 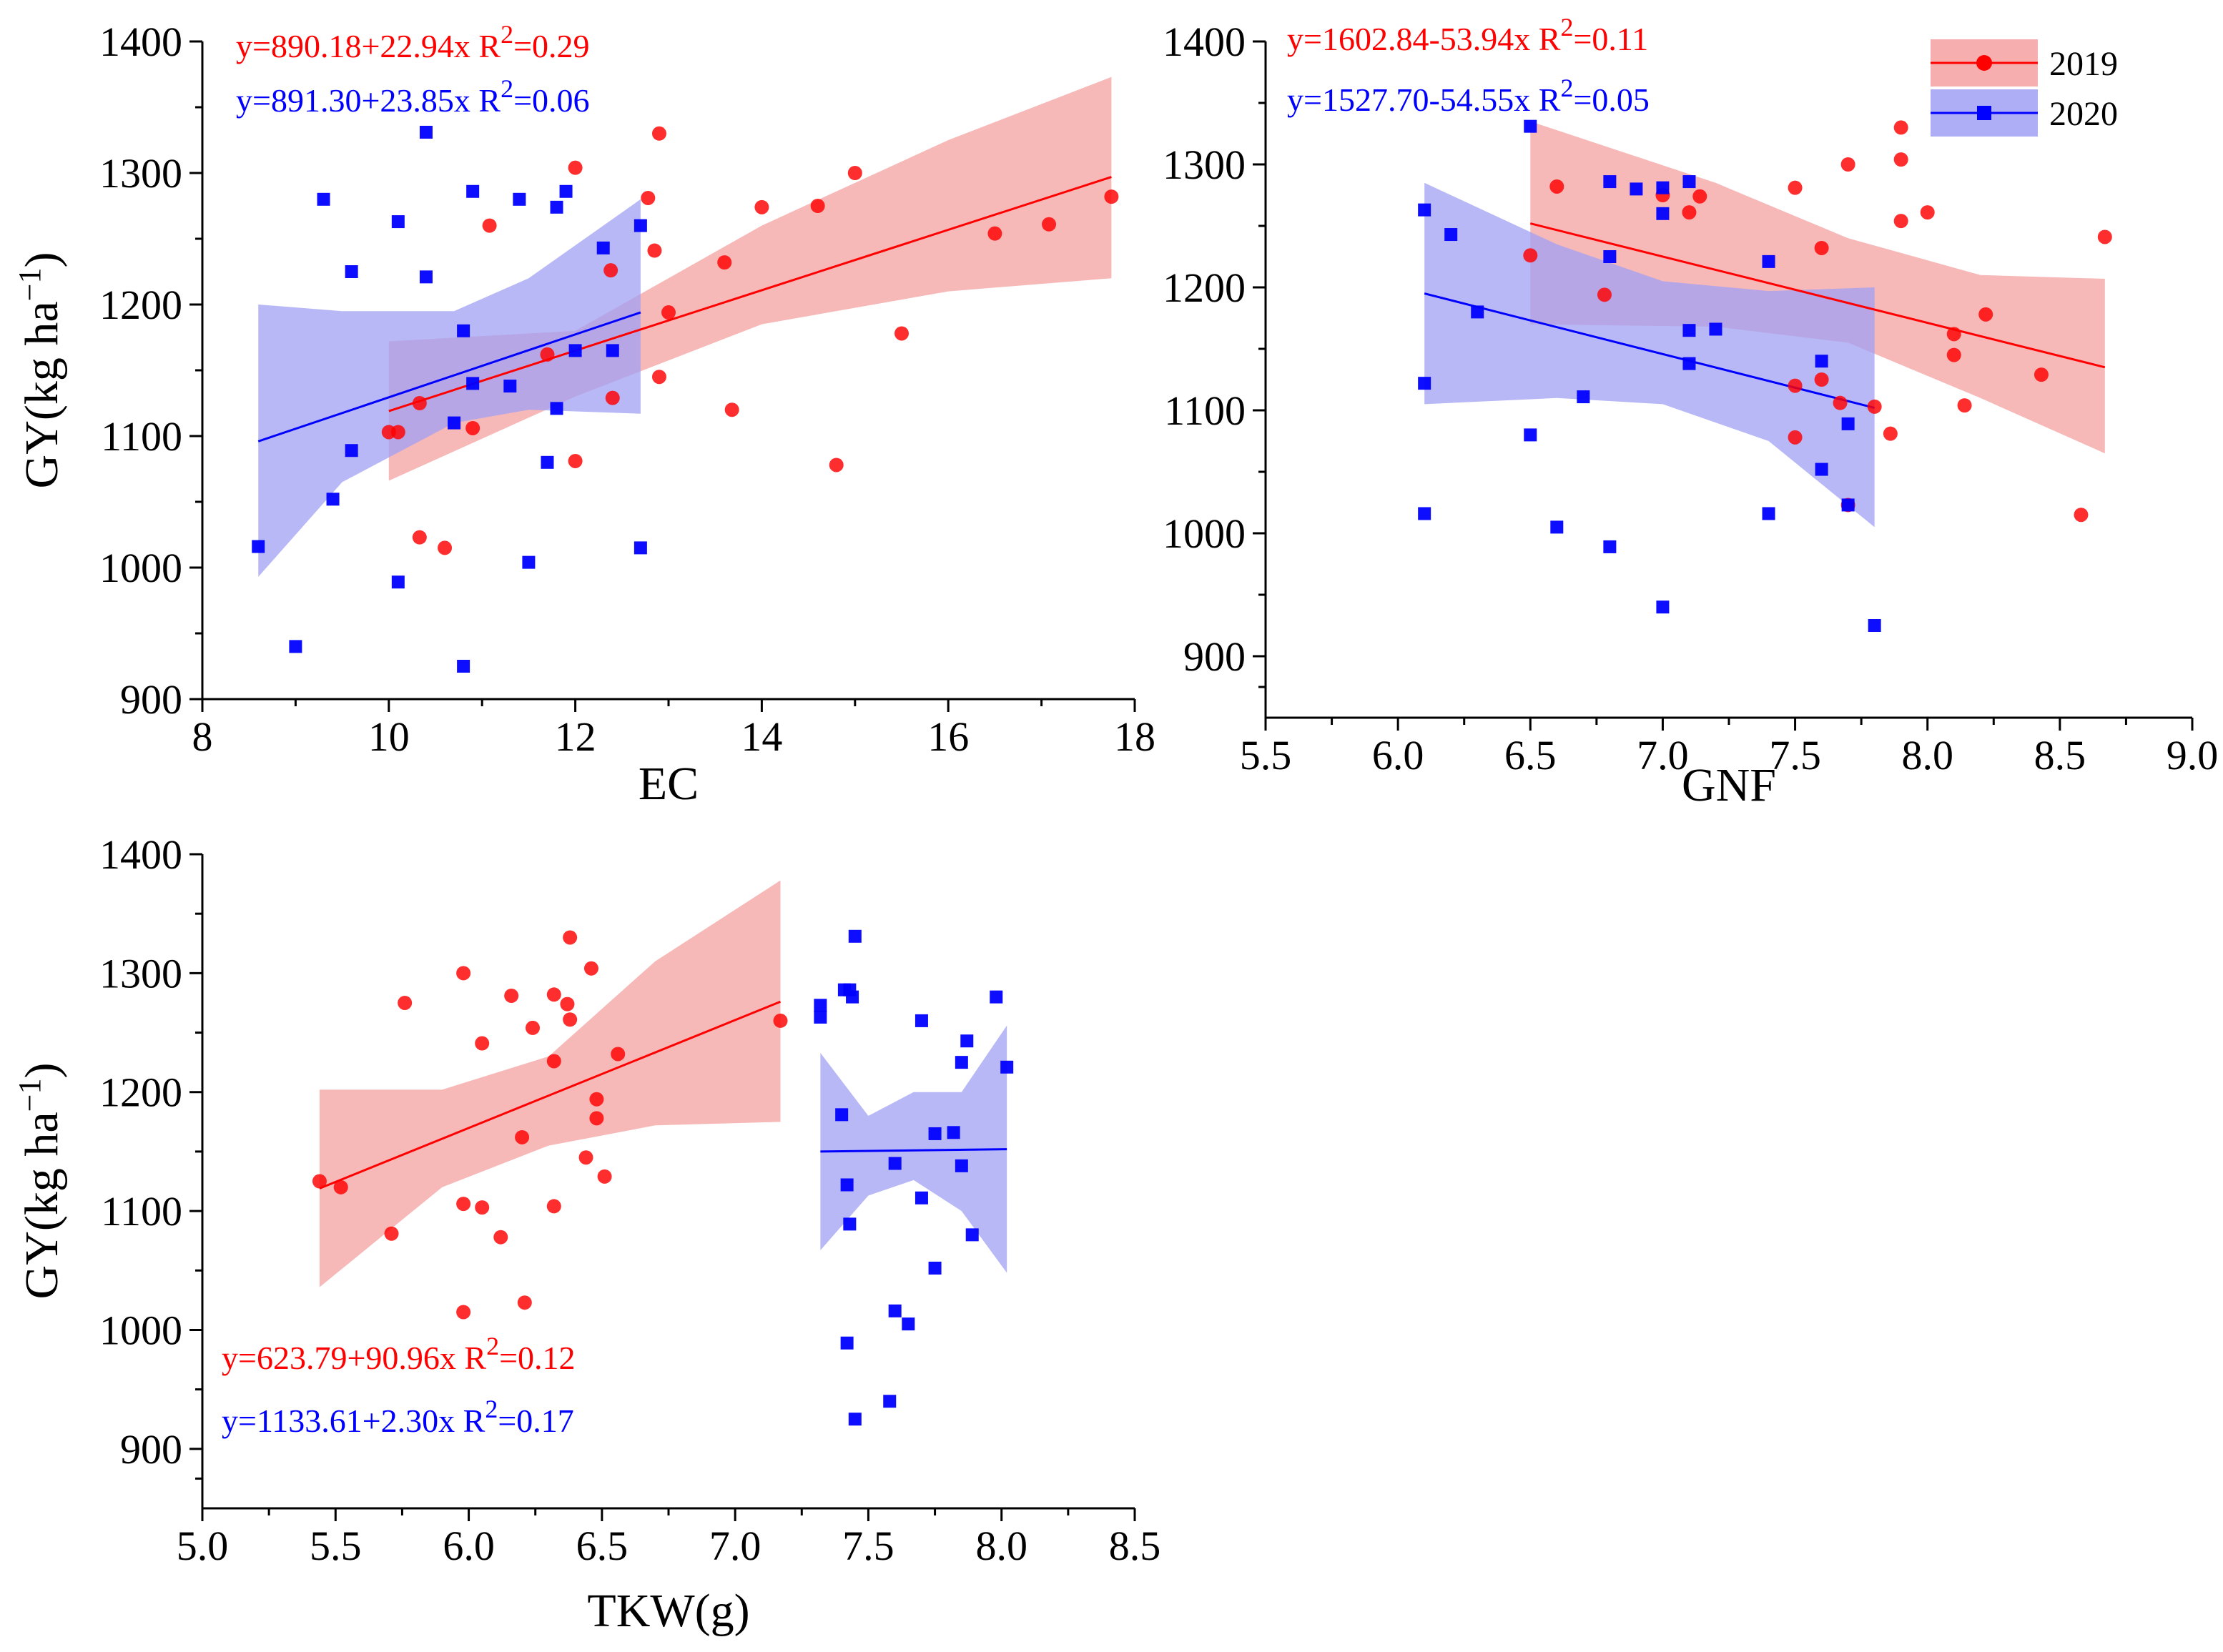 I want to click on x-tick-label: 7.0, so click(x=1663, y=755).